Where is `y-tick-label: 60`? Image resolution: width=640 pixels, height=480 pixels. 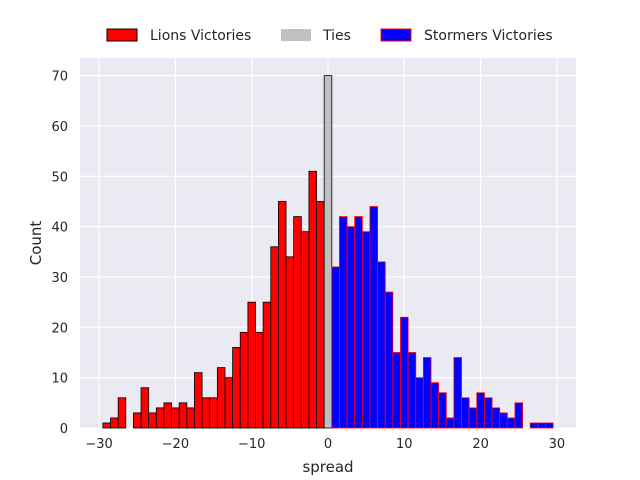
y-tick-label: 60 is located at coordinates (59, 127).